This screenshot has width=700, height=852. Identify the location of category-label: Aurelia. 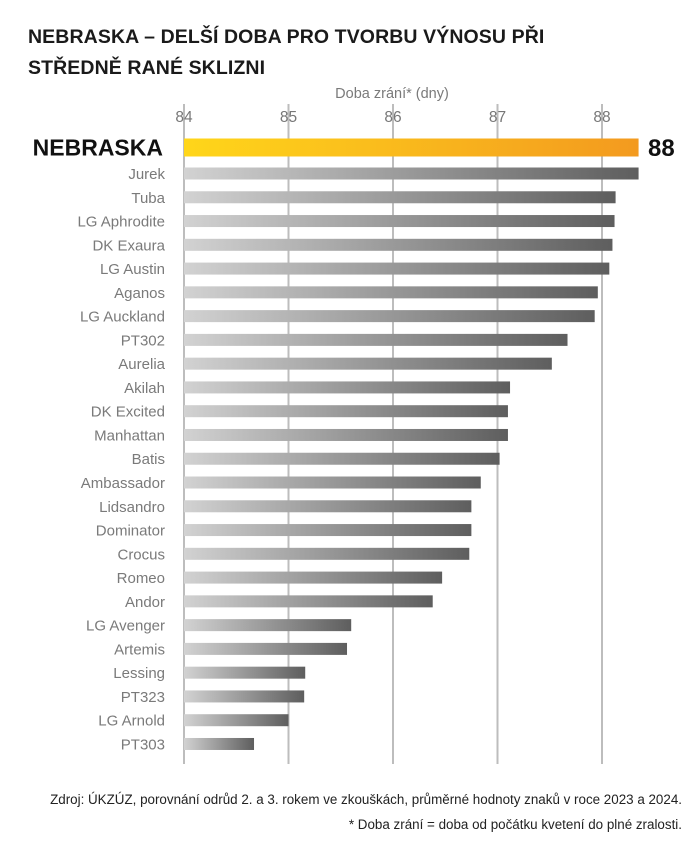
(141, 364).